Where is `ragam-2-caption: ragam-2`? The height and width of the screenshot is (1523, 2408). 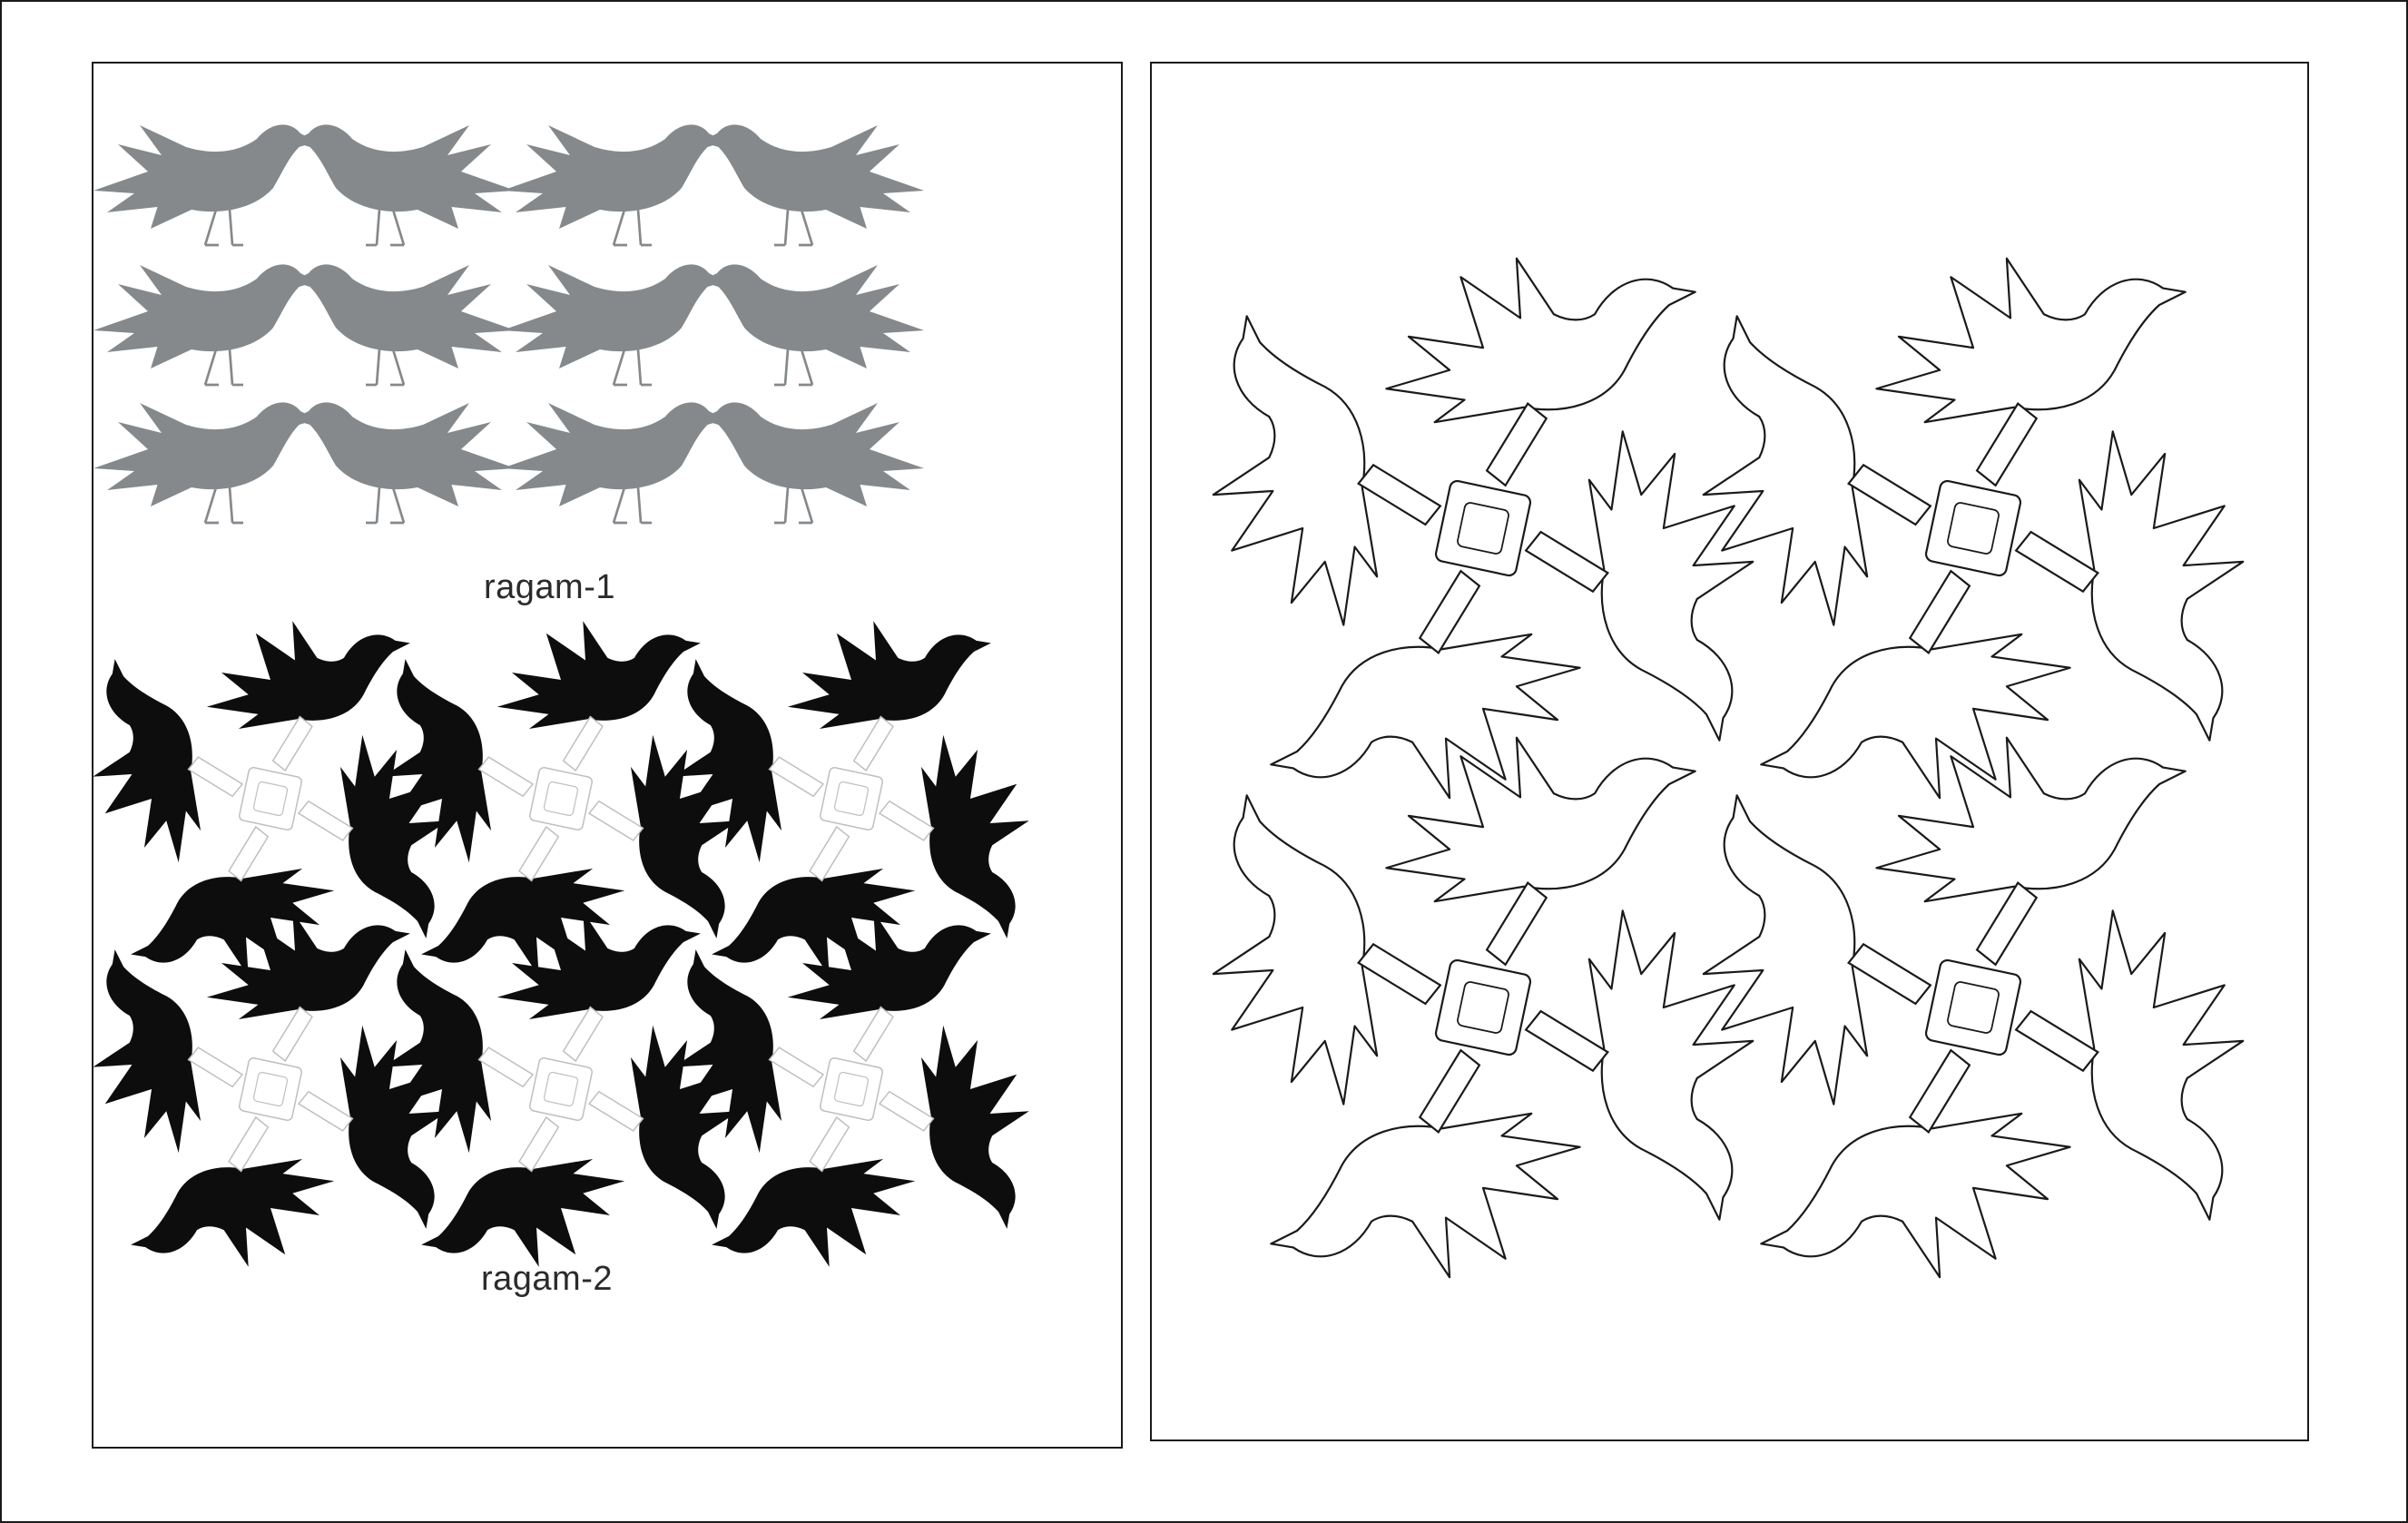
ragam-2-caption: ragam-2 is located at coordinates (547, 1279).